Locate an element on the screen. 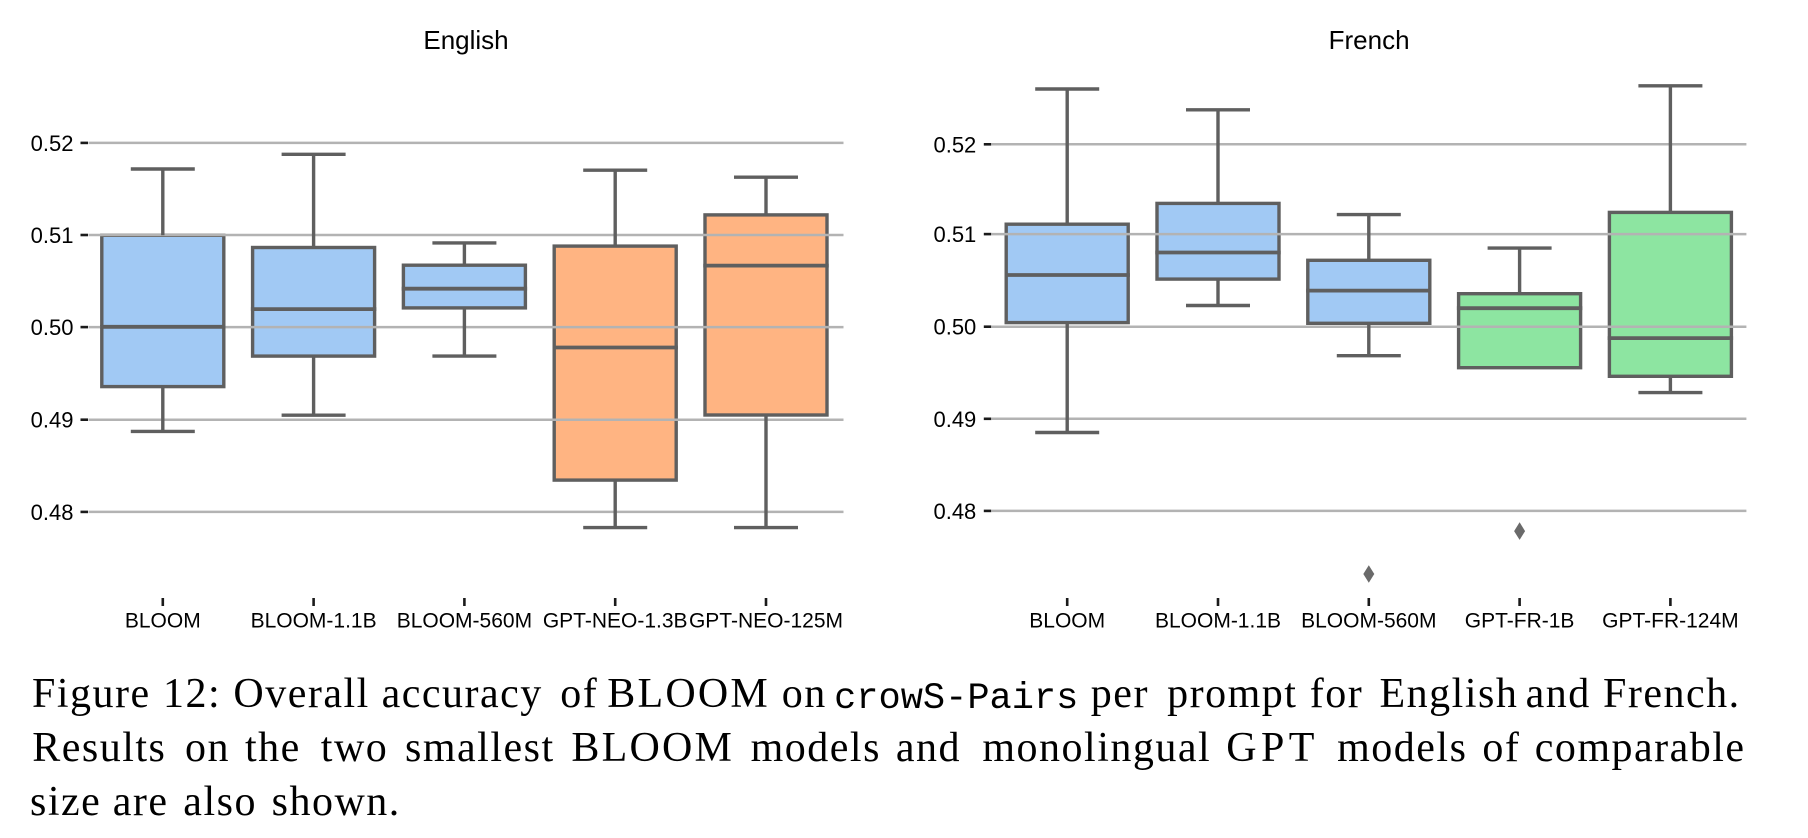  svg-text: GPT-NEO-125M is located at coordinates (766, 621).